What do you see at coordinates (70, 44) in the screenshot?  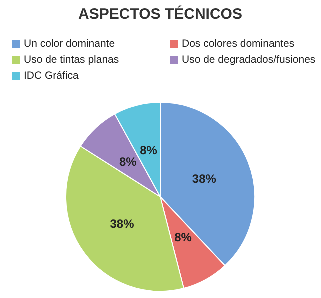 I see `legend-label: Un color dominante` at bounding box center [70, 44].